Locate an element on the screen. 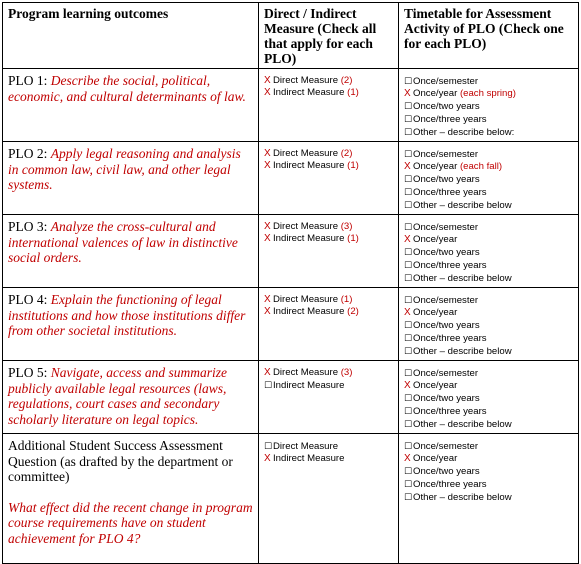 This screenshot has height=564, width=581. timetable-option: X Once/year (each fall) is located at coordinates (488, 167).